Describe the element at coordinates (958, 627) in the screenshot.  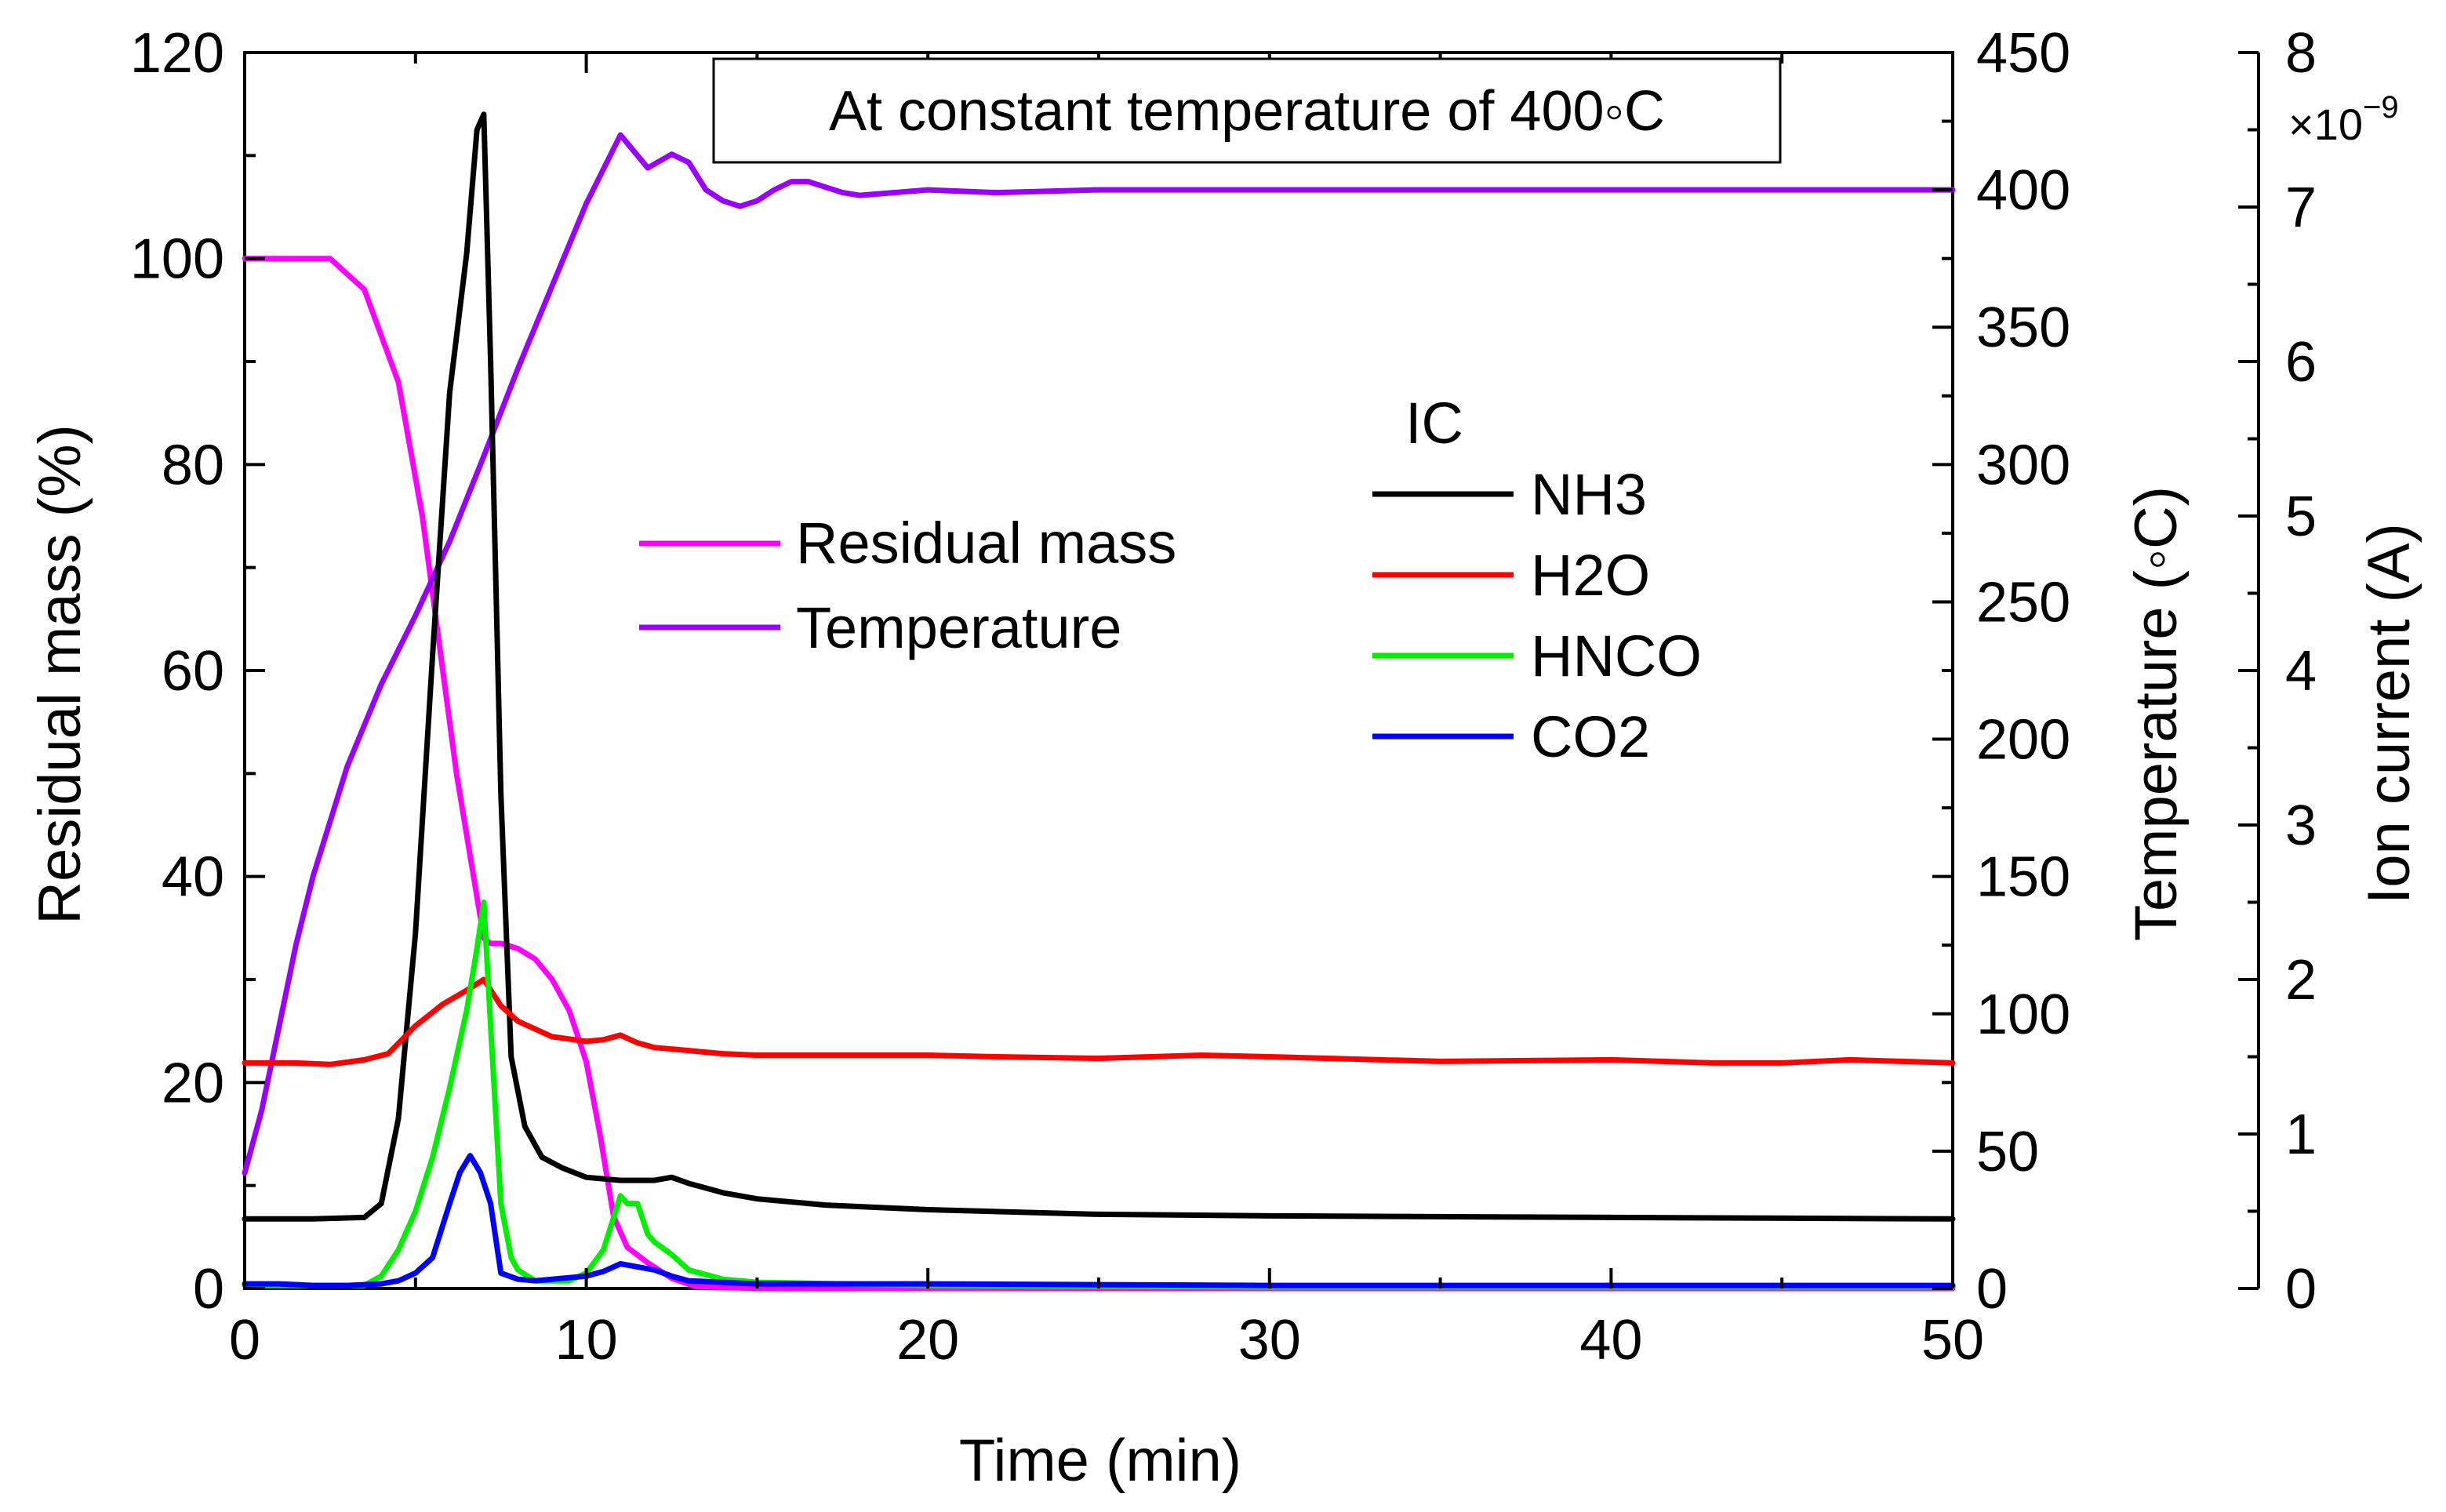
I see `legend-label-temperature: Temperature` at that location.